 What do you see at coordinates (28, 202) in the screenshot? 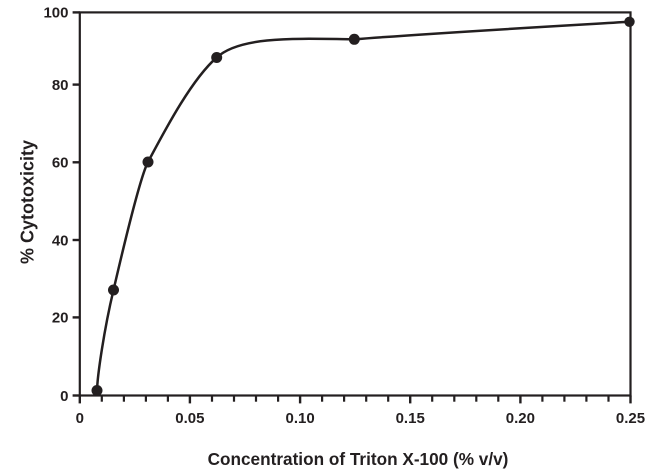
I see `svg-text: % Cytotoxicity` at bounding box center [28, 202].